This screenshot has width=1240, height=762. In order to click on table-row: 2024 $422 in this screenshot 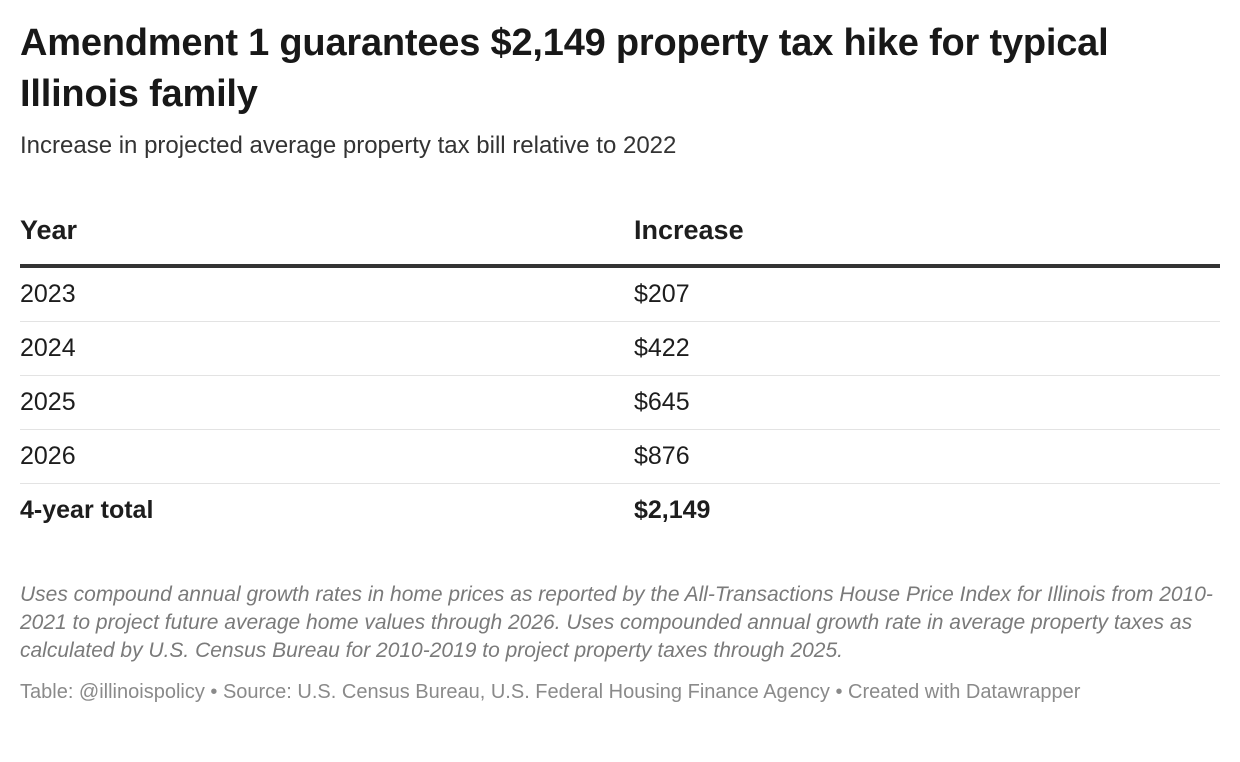, I will do `click(620, 348)`.